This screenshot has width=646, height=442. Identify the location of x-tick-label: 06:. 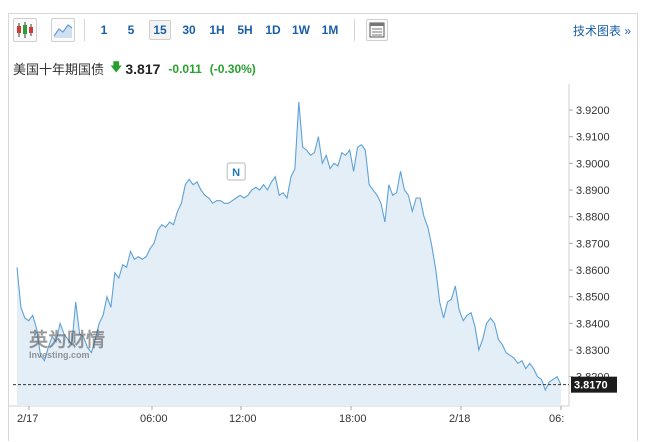
(556, 419).